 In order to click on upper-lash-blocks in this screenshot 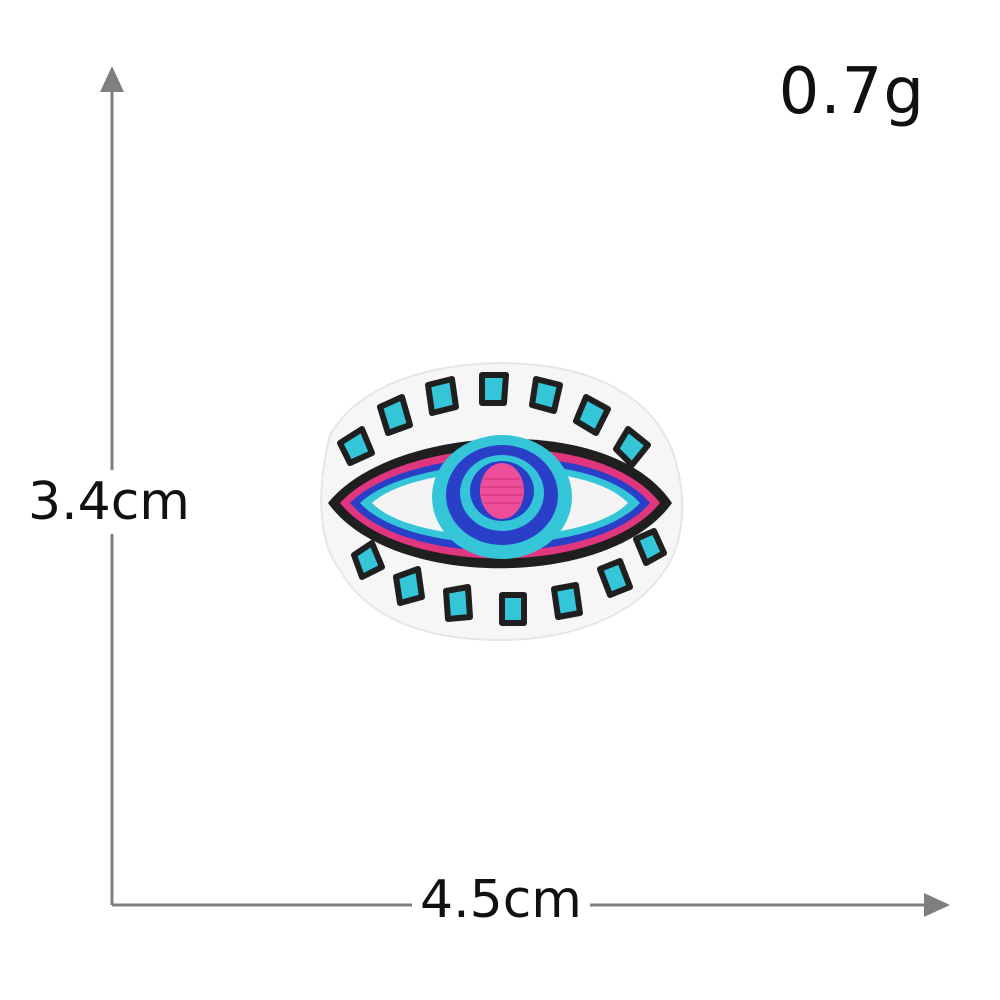, I will do `click(494, 420)`.